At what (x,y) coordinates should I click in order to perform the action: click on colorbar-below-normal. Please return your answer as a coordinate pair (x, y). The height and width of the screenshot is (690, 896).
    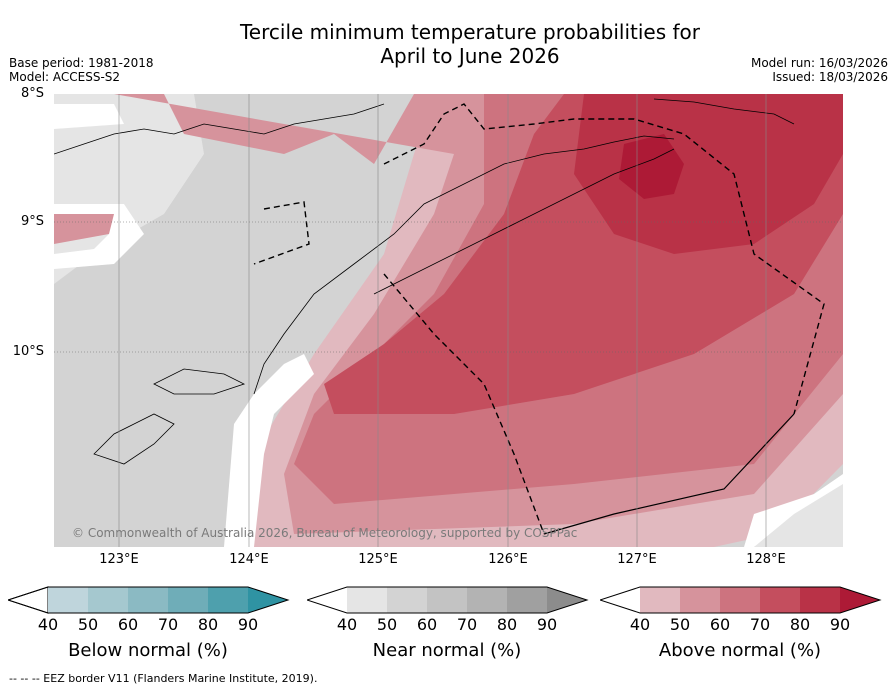
    Looking at the image, I should click on (149, 600).